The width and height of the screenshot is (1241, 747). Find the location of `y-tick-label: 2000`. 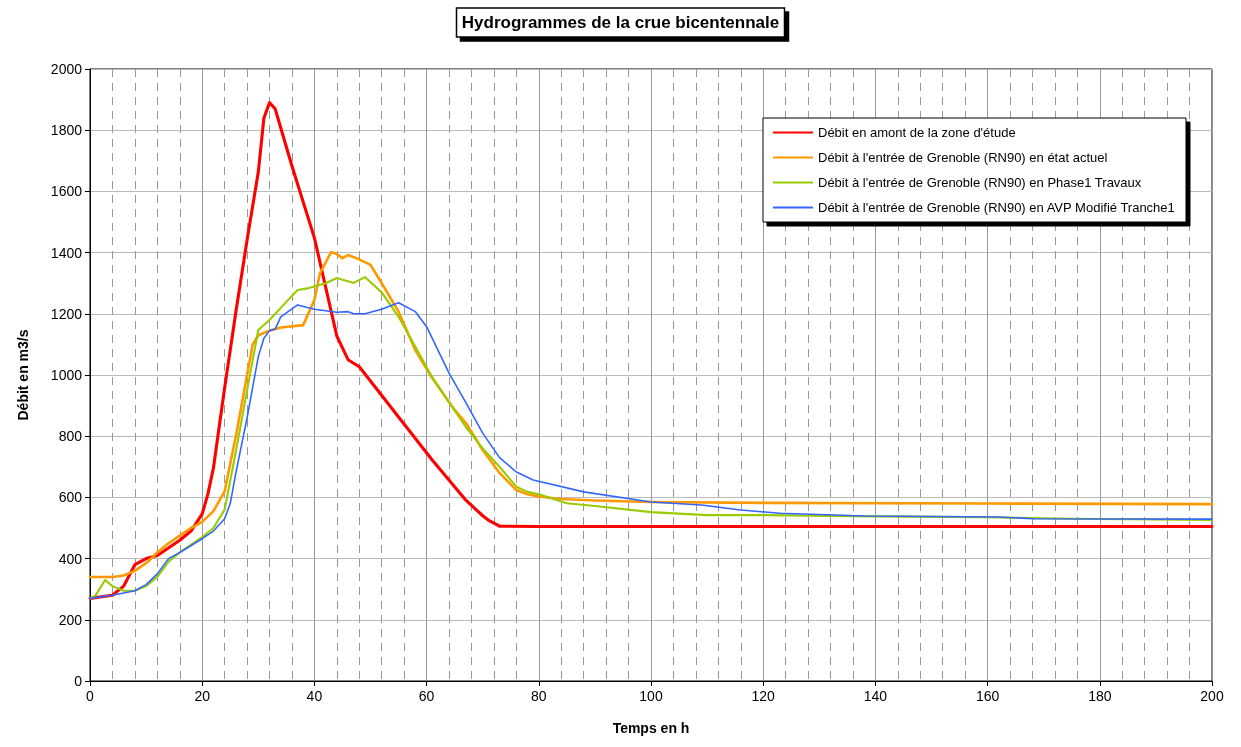

y-tick-label: 2000 is located at coordinates (66, 69).